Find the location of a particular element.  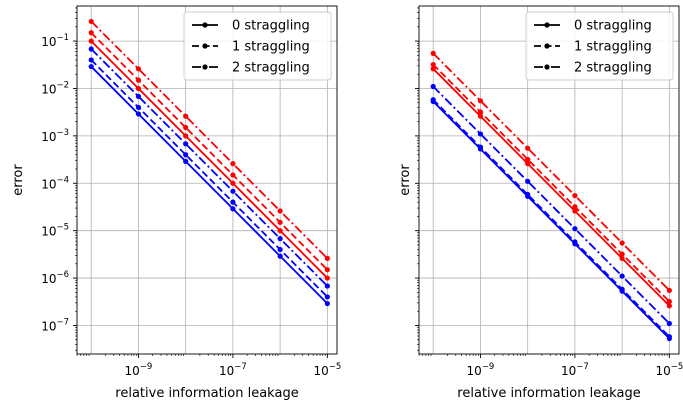

y-tick-label: 10⁻² is located at coordinates (55, 88).